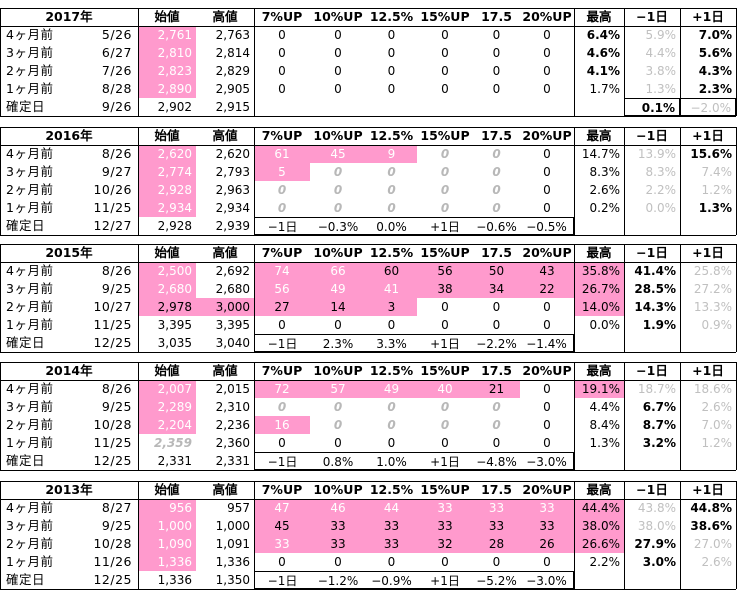  What do you see at coordinates (232, 35) in the screenshot?
I see `table-cell: 2,763` at bounding box center [232, 35].